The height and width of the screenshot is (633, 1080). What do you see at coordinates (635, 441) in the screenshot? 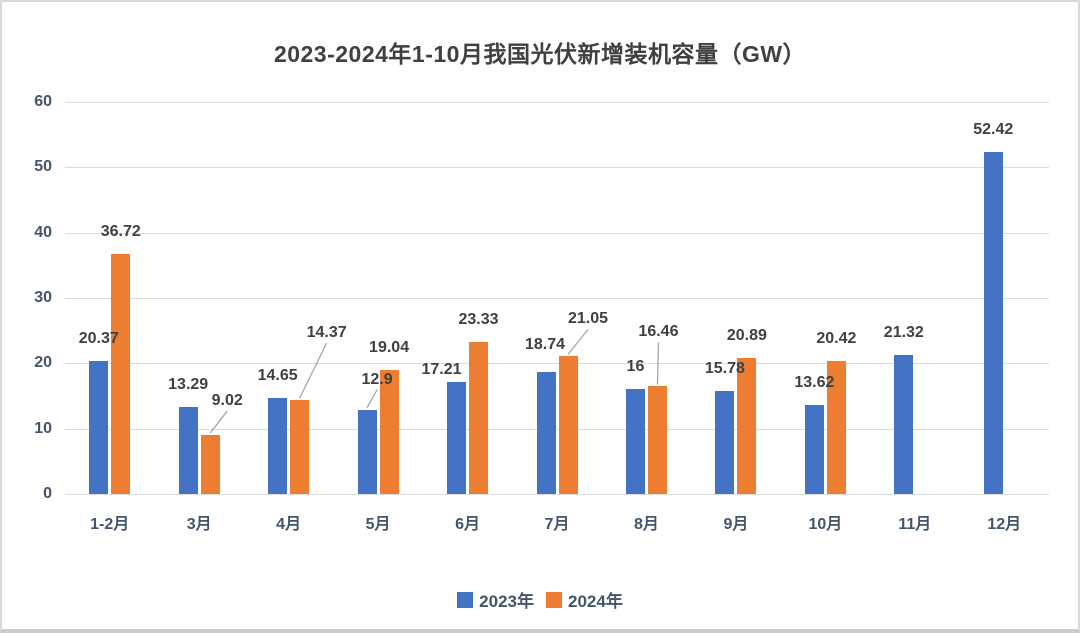
I see `bar-2023年-8月` at bounding box center [635, 441].